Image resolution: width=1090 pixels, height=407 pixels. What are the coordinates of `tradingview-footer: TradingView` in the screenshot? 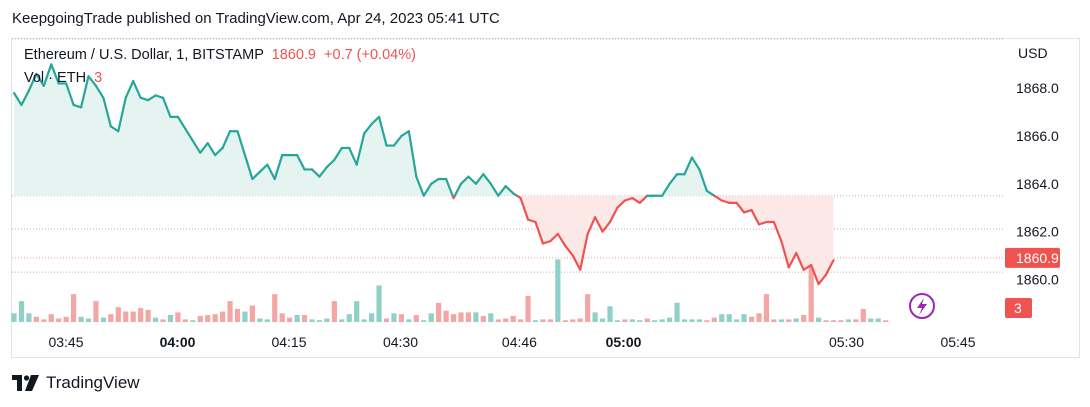 It's located at (76, 383).